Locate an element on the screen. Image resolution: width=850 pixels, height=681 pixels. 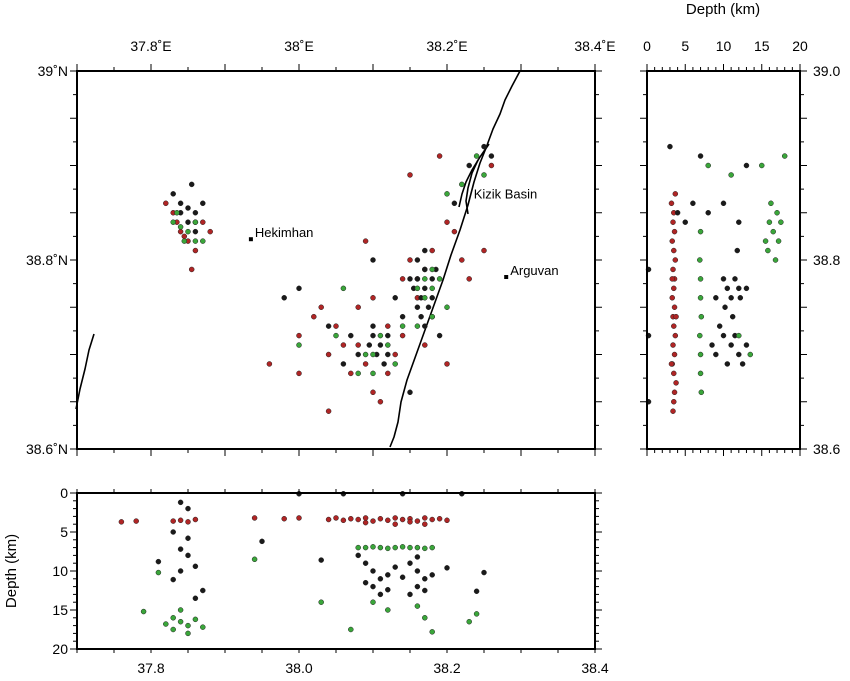
map-latitude-labels: 39˚N 38.8˚N 38.6˚N is located at coordinates (47, 260).